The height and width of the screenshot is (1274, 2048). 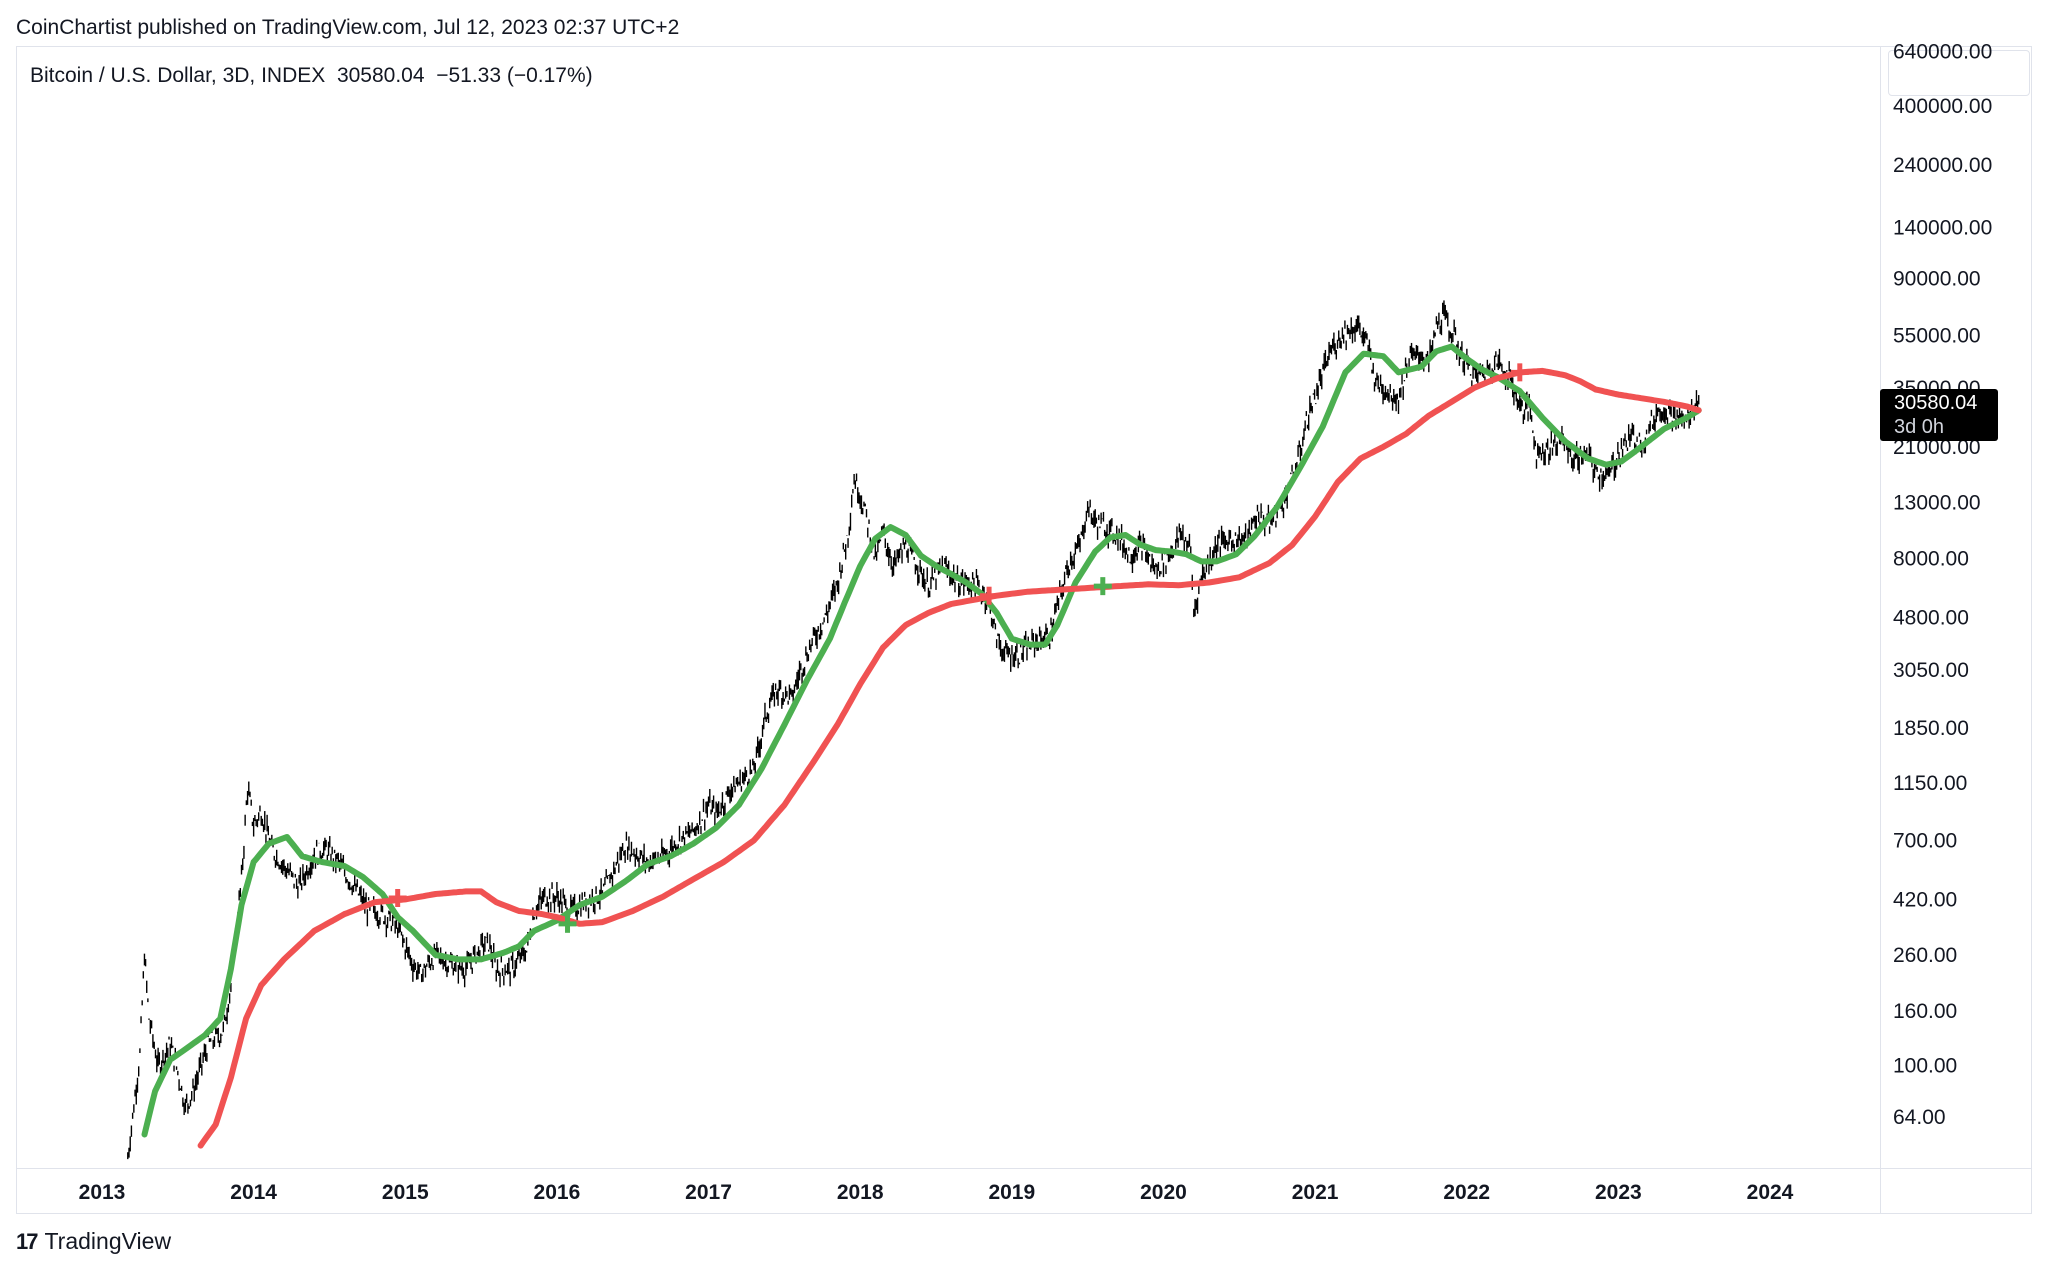 I want to click on price-axis-label: 100.00, so click(x=1925, y=1065).